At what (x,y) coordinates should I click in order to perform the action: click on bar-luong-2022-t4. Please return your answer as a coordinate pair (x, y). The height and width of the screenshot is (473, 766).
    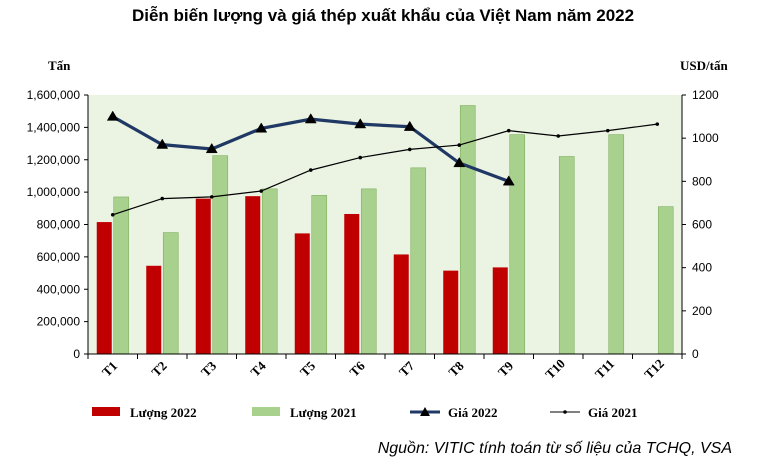
    Looking at the image, I should click on (253, 275).